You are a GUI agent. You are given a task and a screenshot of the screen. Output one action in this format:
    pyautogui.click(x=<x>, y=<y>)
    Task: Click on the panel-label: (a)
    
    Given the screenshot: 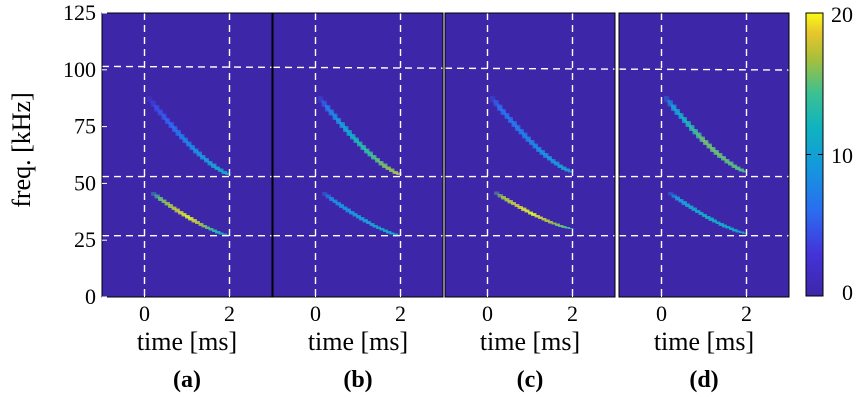 What is the action you would take?
    pyautogui.click(x=187, y=380)
    